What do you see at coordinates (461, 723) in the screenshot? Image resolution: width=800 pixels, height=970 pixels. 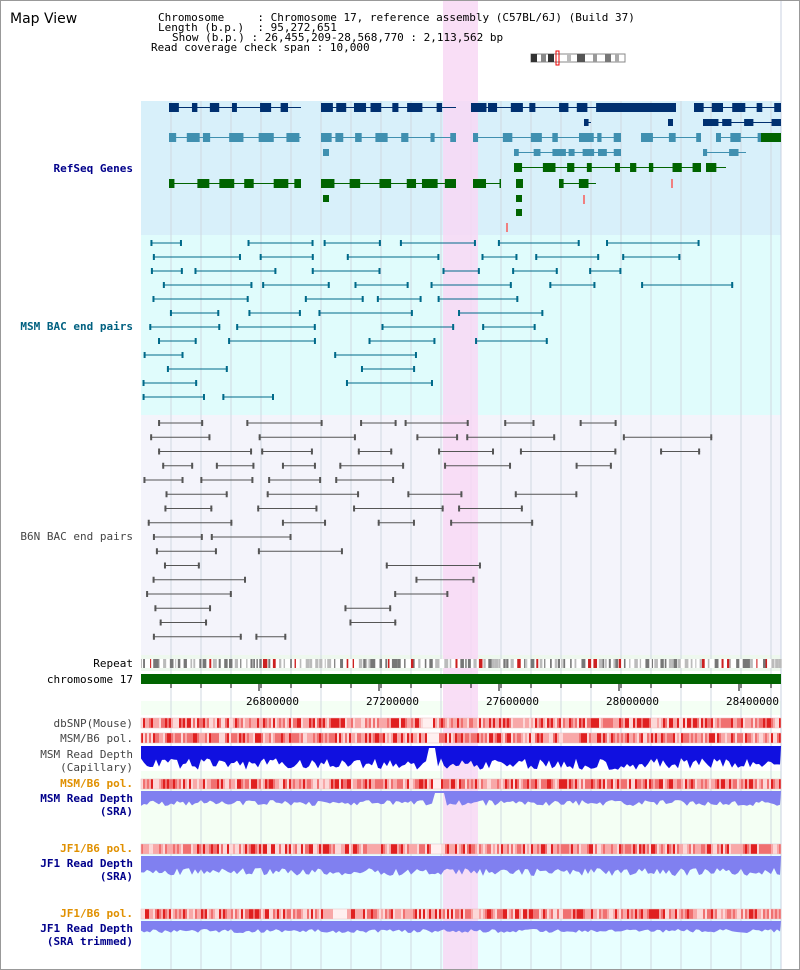 I see `dbsnp-heatmap` at bounding box center [461, 723].